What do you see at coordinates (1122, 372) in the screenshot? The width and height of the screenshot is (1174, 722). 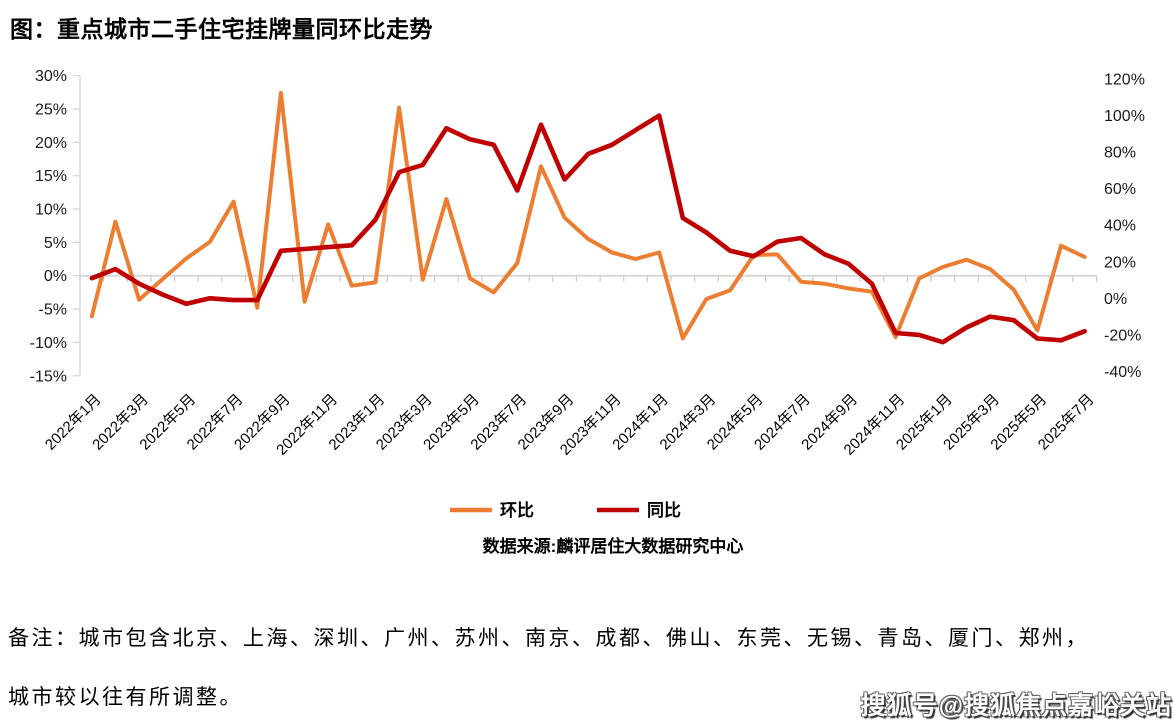 I see `y-axis-right-label: -40%` at bounding box center [1122, 372].